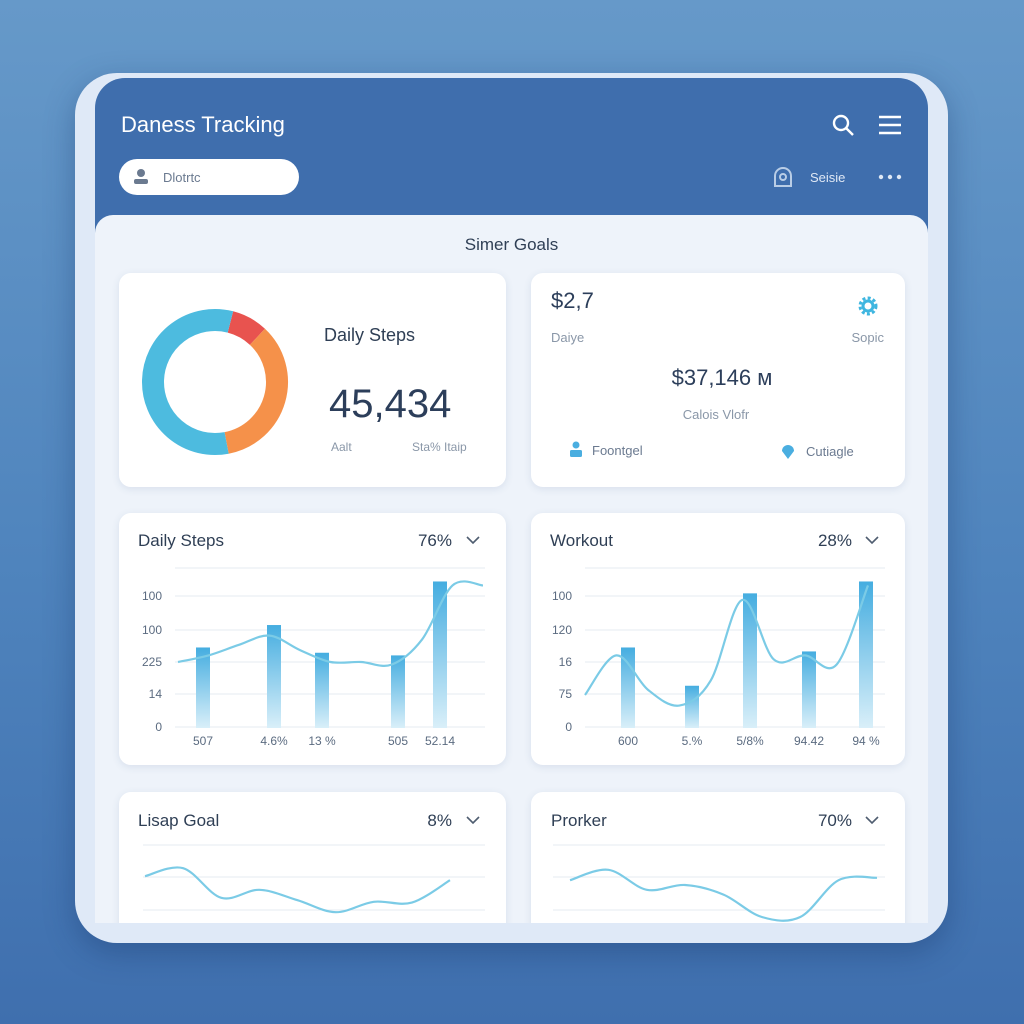 Image resolution: width=1024 pixels, height=1024 pixels. I want to click on panel-percent: 28%, so click(834, 540).